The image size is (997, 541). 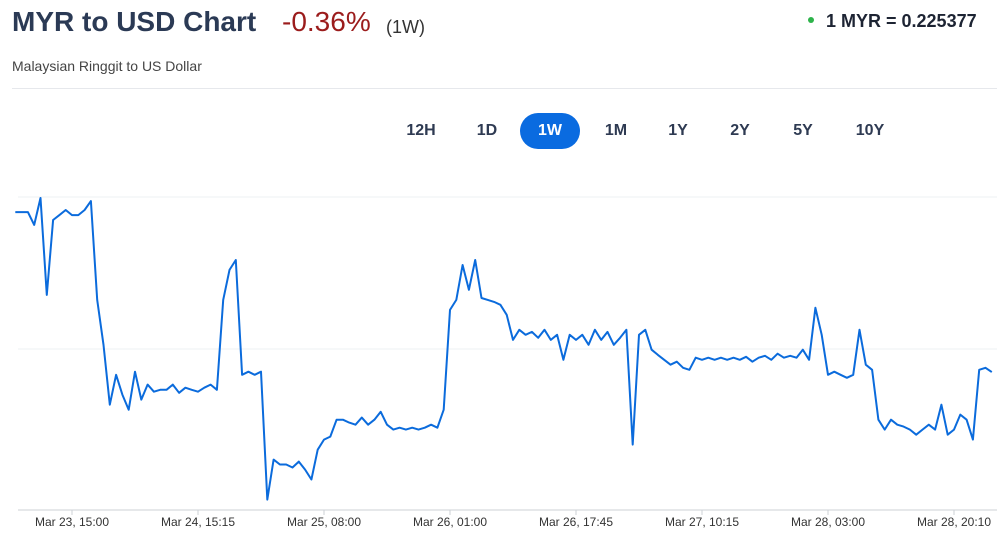 What do you see at coordinates (134, 21) in the screenshot?
I see `title: MYR to USD Chart` at bounding box center [134, 21].